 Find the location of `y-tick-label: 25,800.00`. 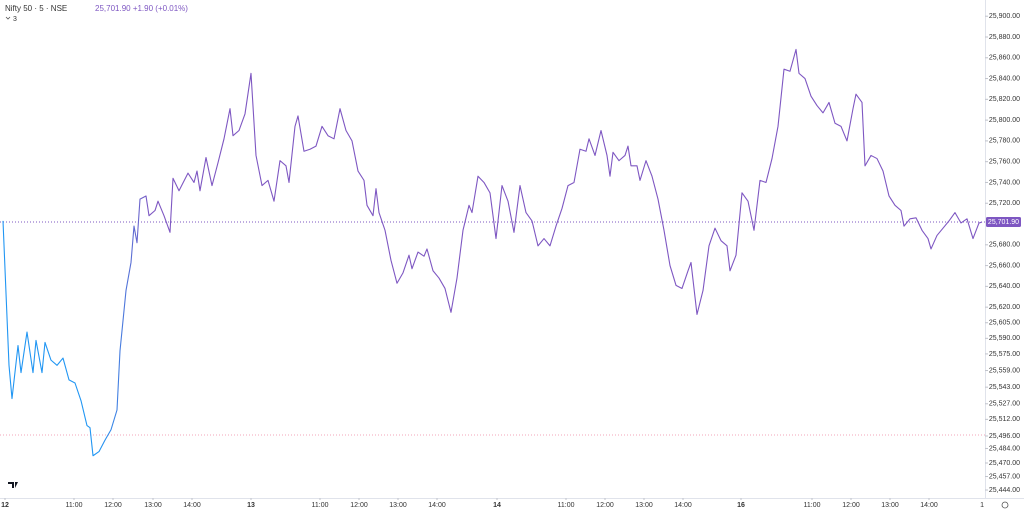

y-tick-label: 25,800.00 is located at coordinates (1004, 120).